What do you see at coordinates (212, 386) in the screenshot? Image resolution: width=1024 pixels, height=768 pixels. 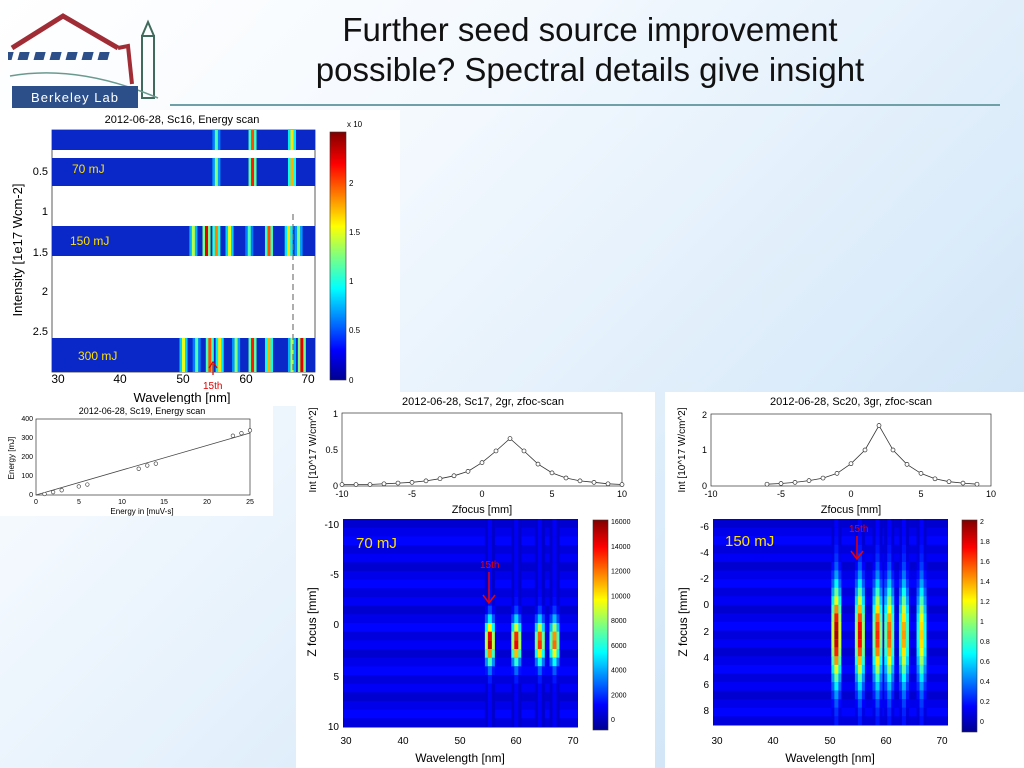 I see `sc16-15th-label: 15th` at bounding box center [212, 386].